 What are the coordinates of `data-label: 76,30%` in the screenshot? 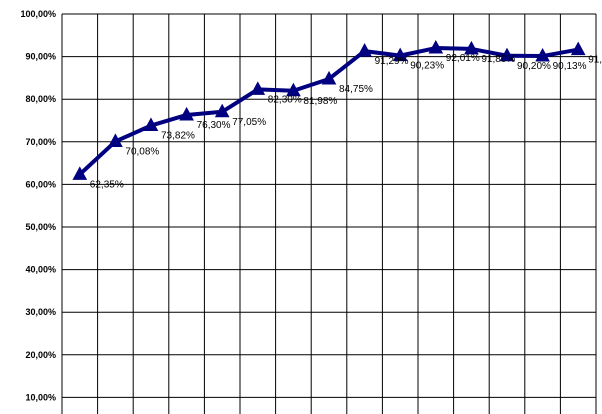 It's located at (214, 125).